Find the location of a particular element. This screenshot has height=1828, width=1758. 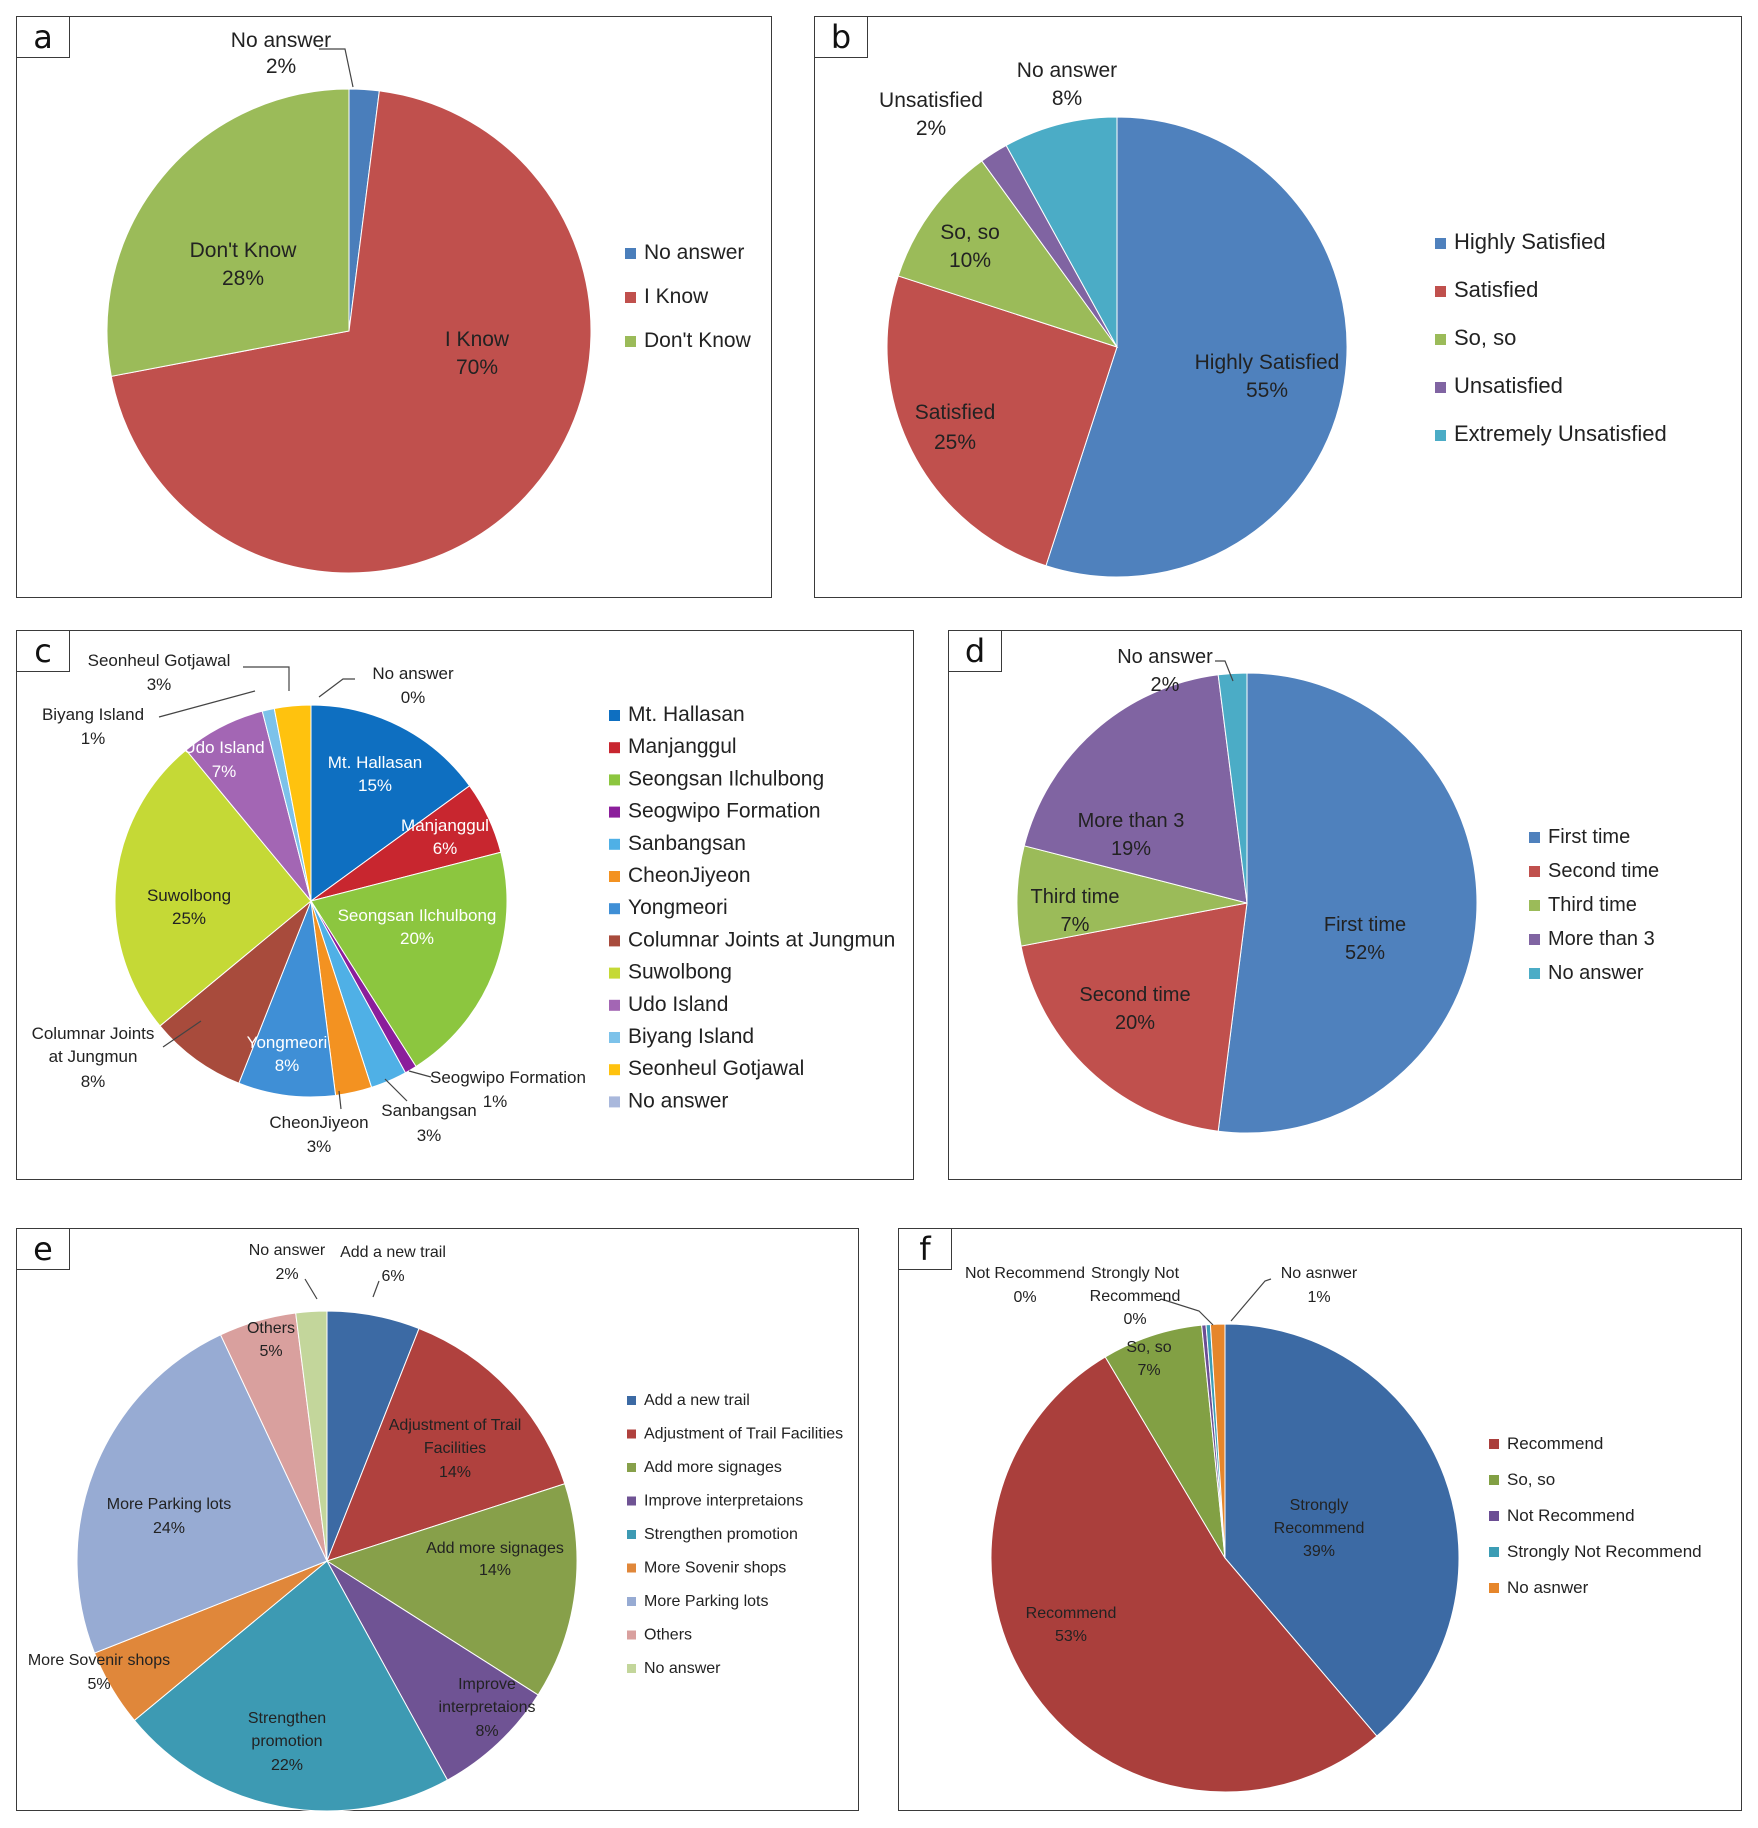

pie-slice-strongly-recommend is located at coordinates (1342, 1530).